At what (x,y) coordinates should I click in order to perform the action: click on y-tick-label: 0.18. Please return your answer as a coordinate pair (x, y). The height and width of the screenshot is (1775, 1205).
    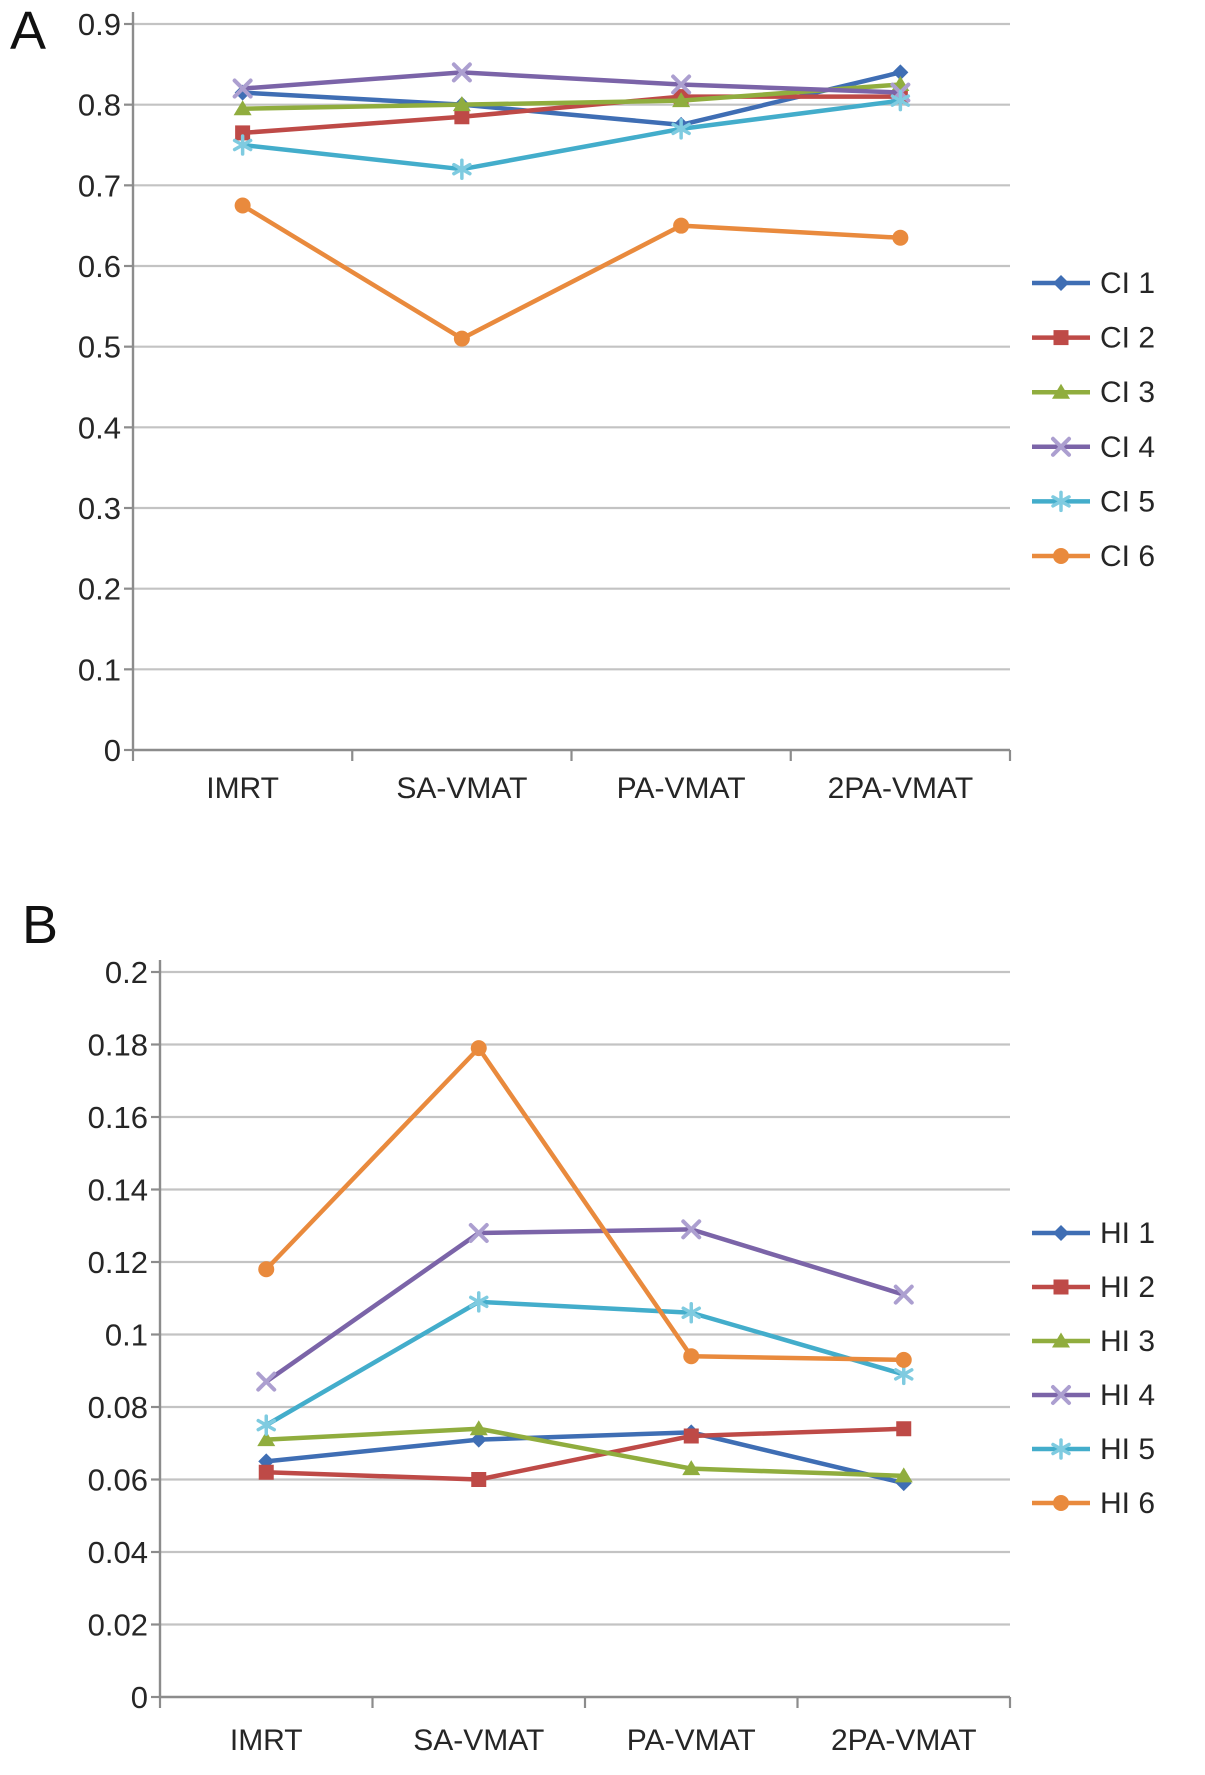
    Looking at the image, I should click on (118, 1045).